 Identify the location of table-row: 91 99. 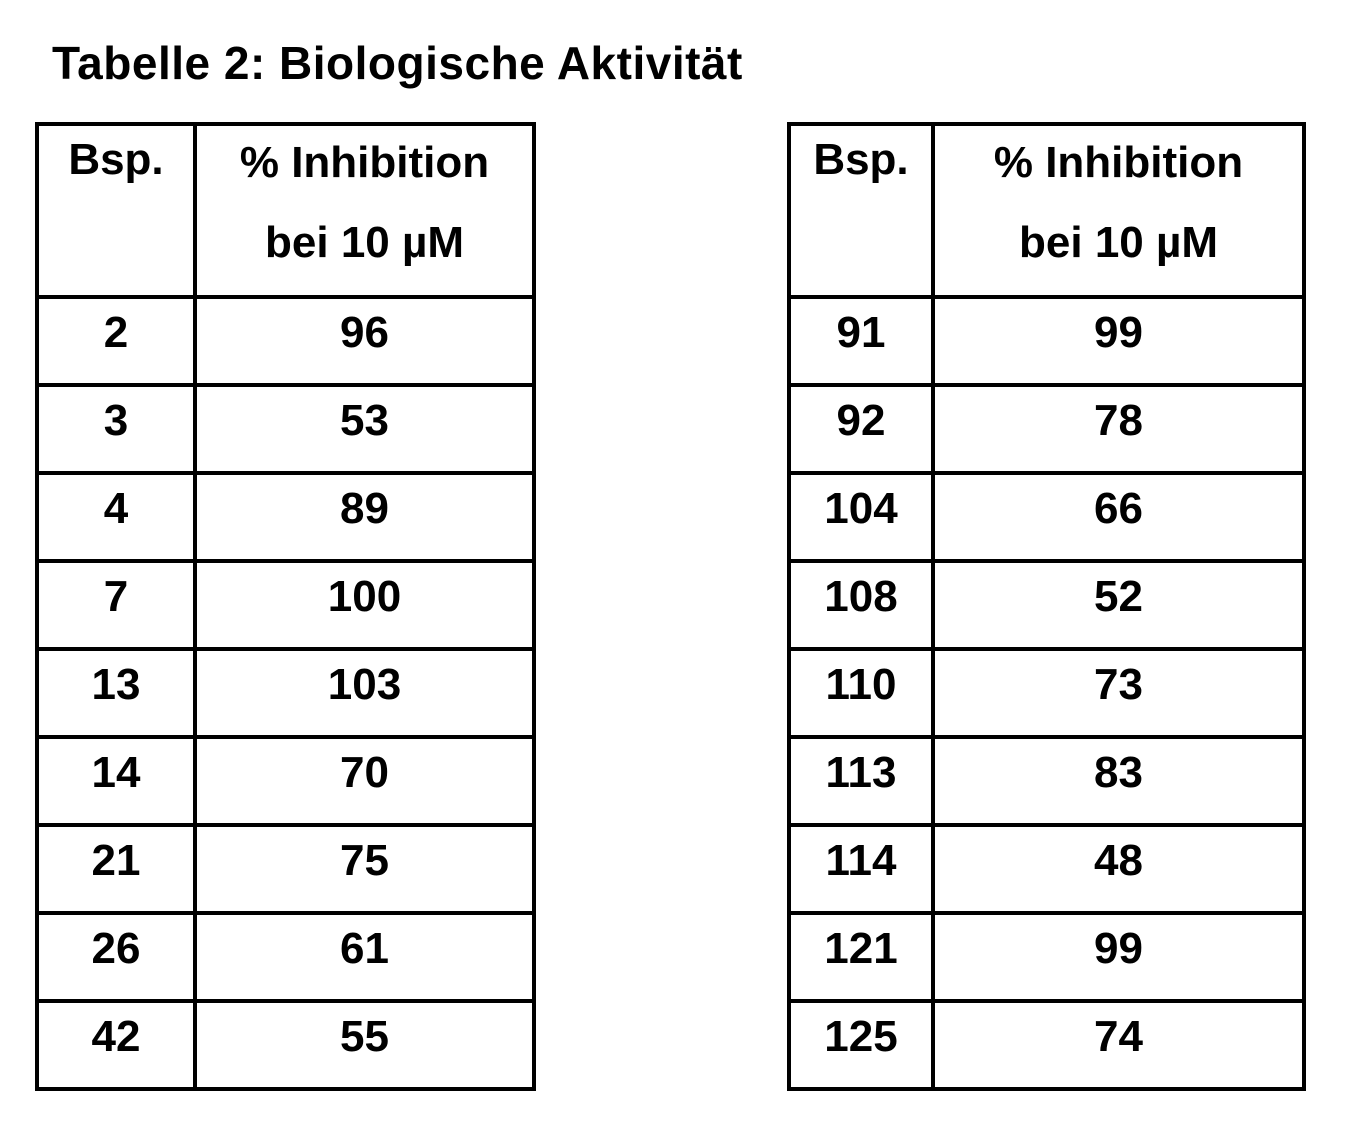
(1046, 341).